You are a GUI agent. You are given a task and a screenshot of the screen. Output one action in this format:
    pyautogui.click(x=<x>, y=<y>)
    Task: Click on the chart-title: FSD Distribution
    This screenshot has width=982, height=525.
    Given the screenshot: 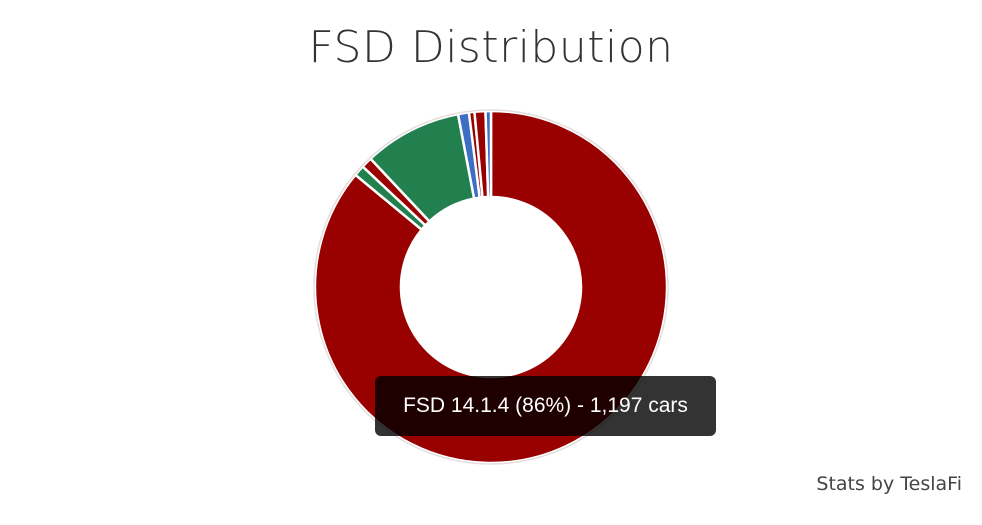 What is the action you would take?
    pyautogui.click(x=491, y=47)
    